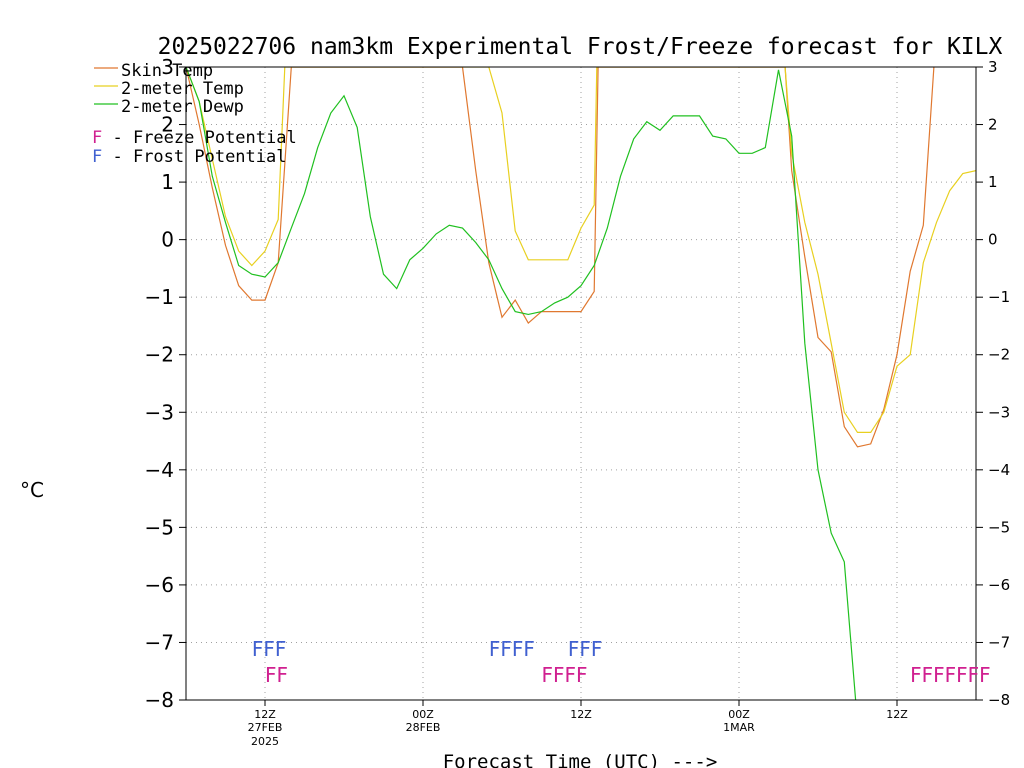 This screenshot has height=768, width=1024. What do you see at coordinates (189, 157) in the screenshot?
I see `legend-potential-entry: F - Frost Potential` at bounding box center [189, 157].